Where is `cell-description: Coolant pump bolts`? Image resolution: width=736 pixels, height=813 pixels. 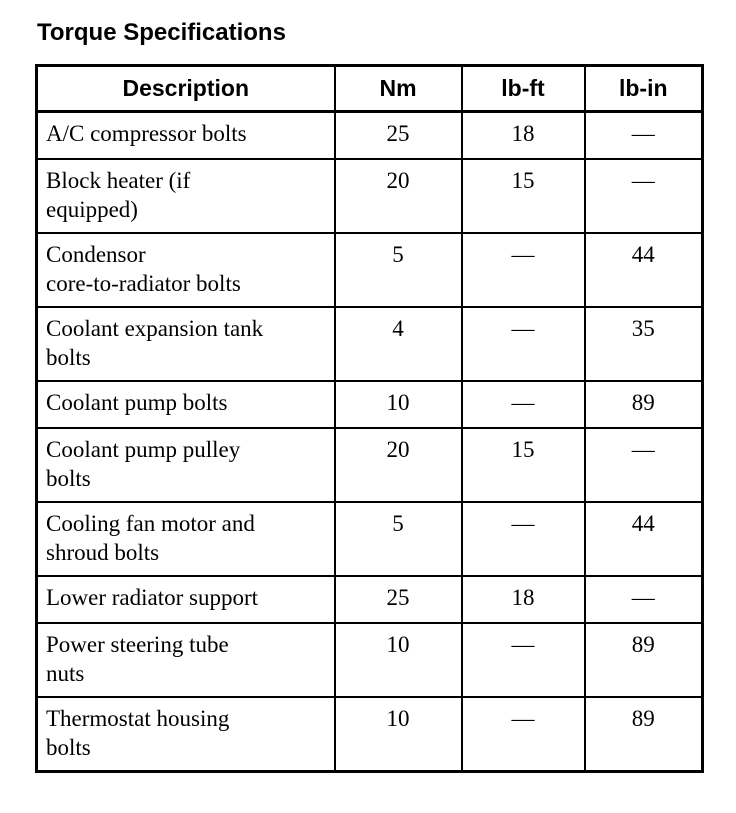 cell-description: Coolant pump bolts is located at coordinates (185, 404).